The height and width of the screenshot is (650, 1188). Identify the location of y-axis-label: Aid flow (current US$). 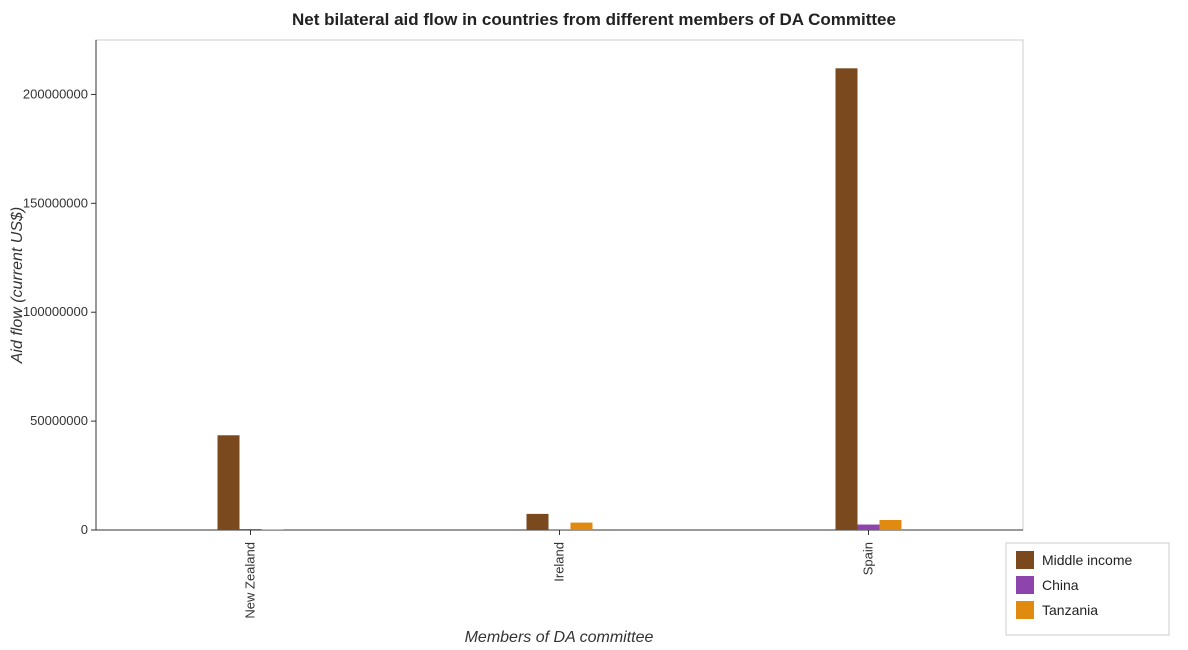
(17, 286).